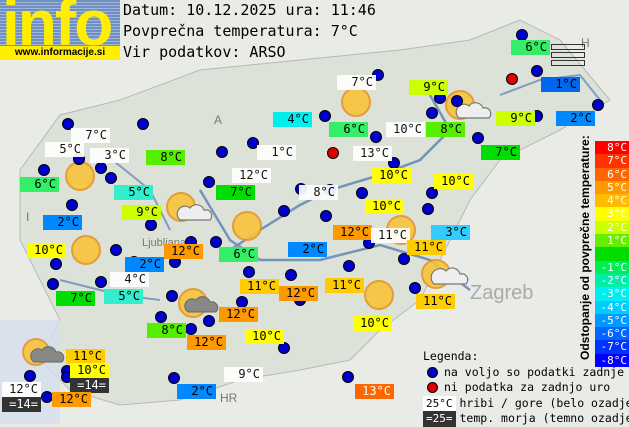 The image size is (629, 427). What do you see at coordinates (612, 174) in the screenshot?
I see `scale-step: 6°C` at bounding box center [612, 174].